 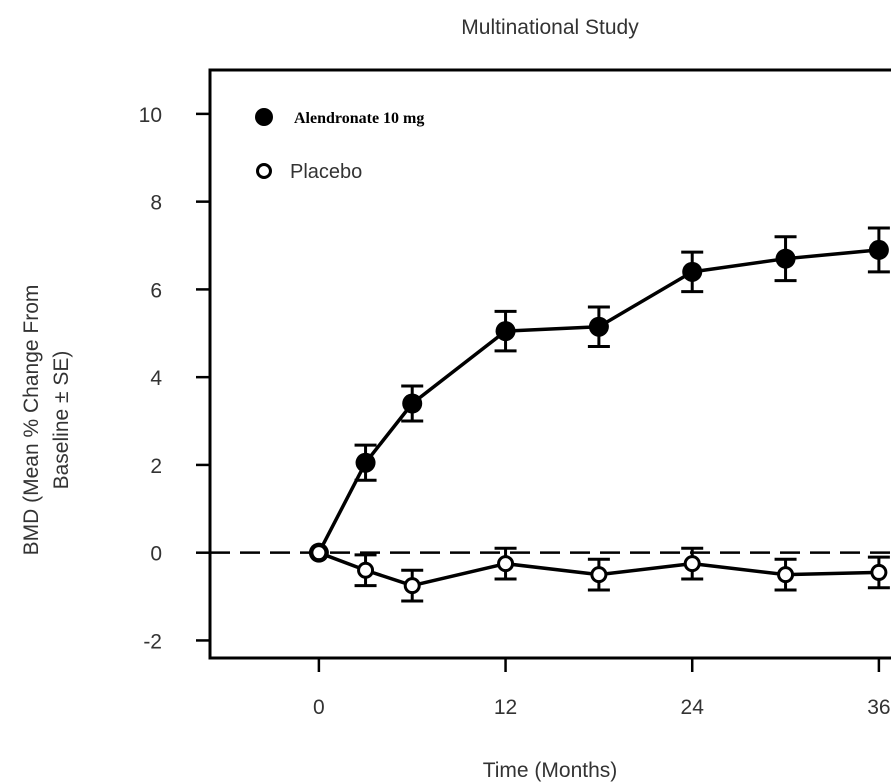 What do you see at coordinates (550, 27) in the screenshot?
I see `chart-title: Multinational Study` at bounding box center [550, 27].